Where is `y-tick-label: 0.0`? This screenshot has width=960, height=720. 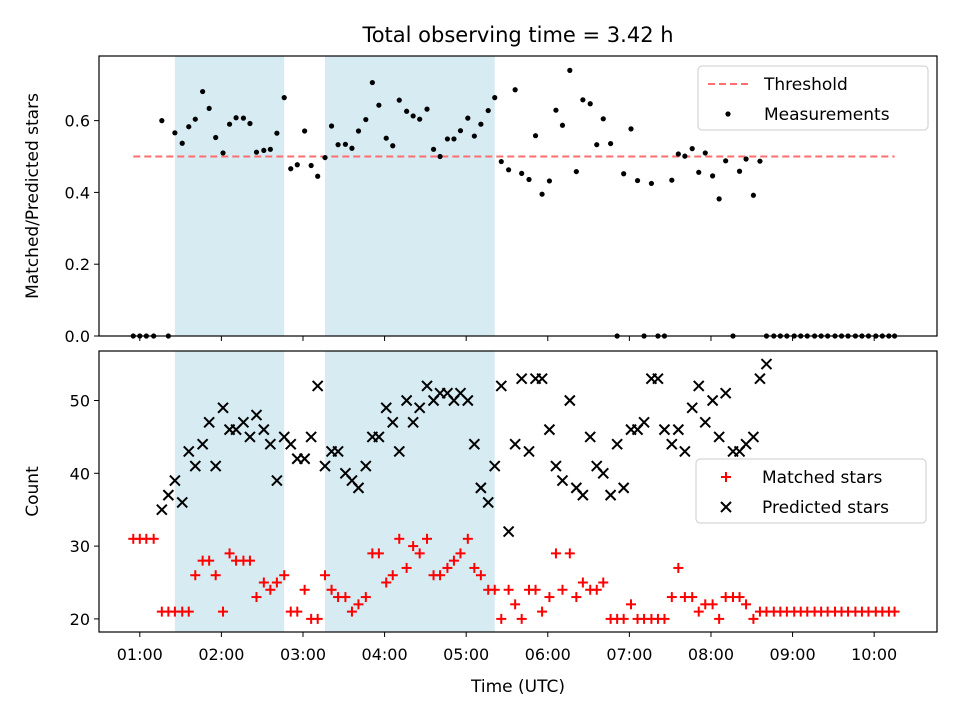
y-tick-label: 0.0 is located at coordinates (77, 336).